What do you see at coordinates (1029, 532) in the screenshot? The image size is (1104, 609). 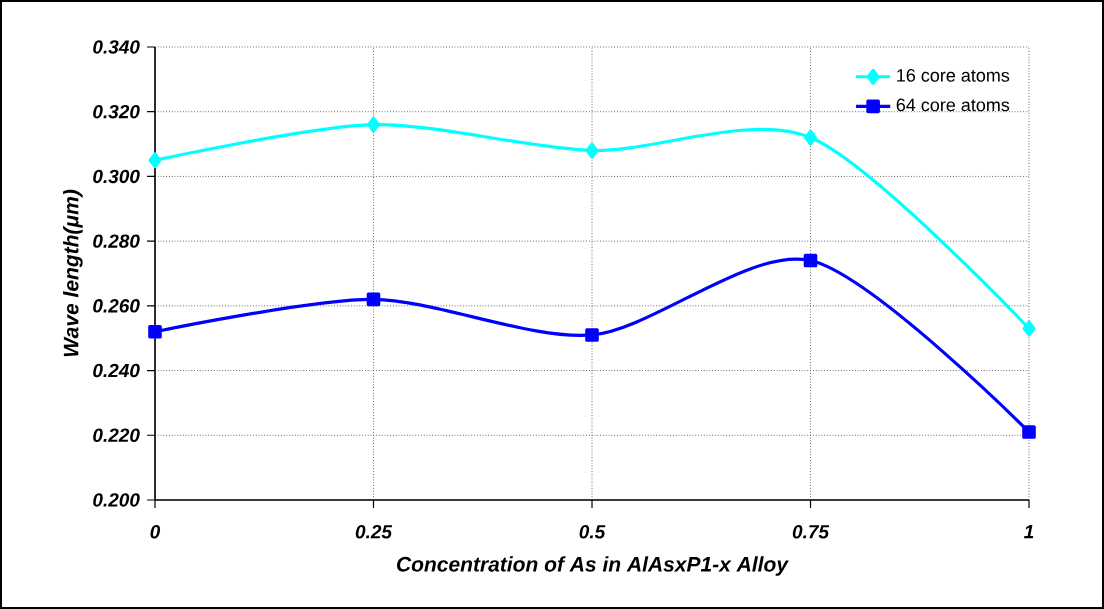 I see `x-tick-label: 1` at bounding box center [1029, 532].